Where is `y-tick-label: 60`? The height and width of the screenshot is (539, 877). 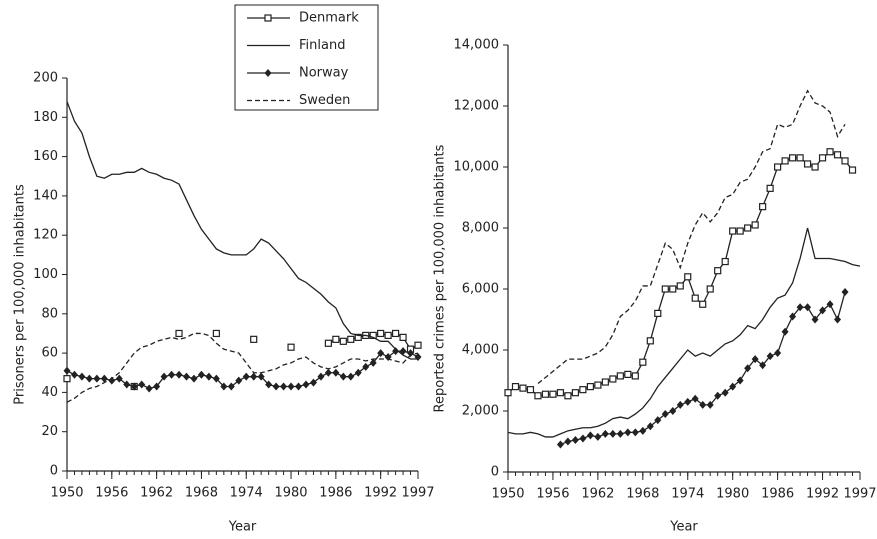
y-tick-label: 60 is located at coordinates (49, 353).